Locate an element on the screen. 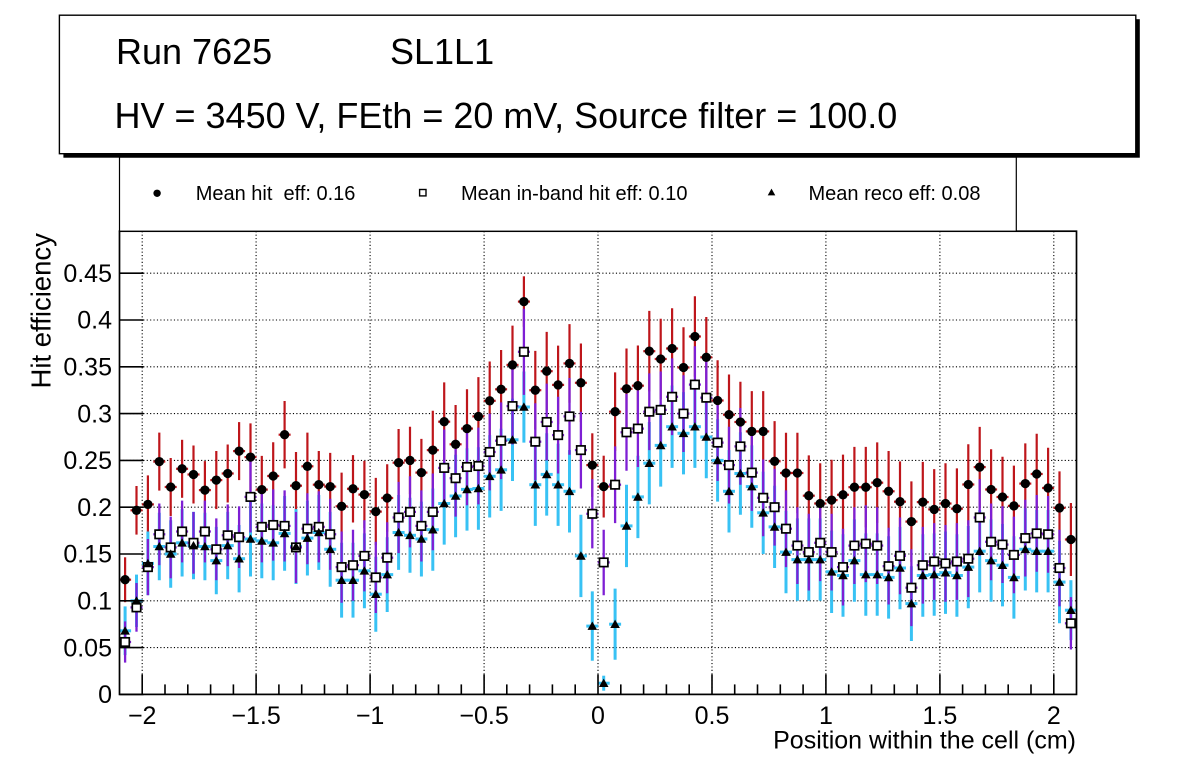 The height and width of the screenshot is (772, 1196). svg-text: Run 7625 is located at coordinates (194, 51).